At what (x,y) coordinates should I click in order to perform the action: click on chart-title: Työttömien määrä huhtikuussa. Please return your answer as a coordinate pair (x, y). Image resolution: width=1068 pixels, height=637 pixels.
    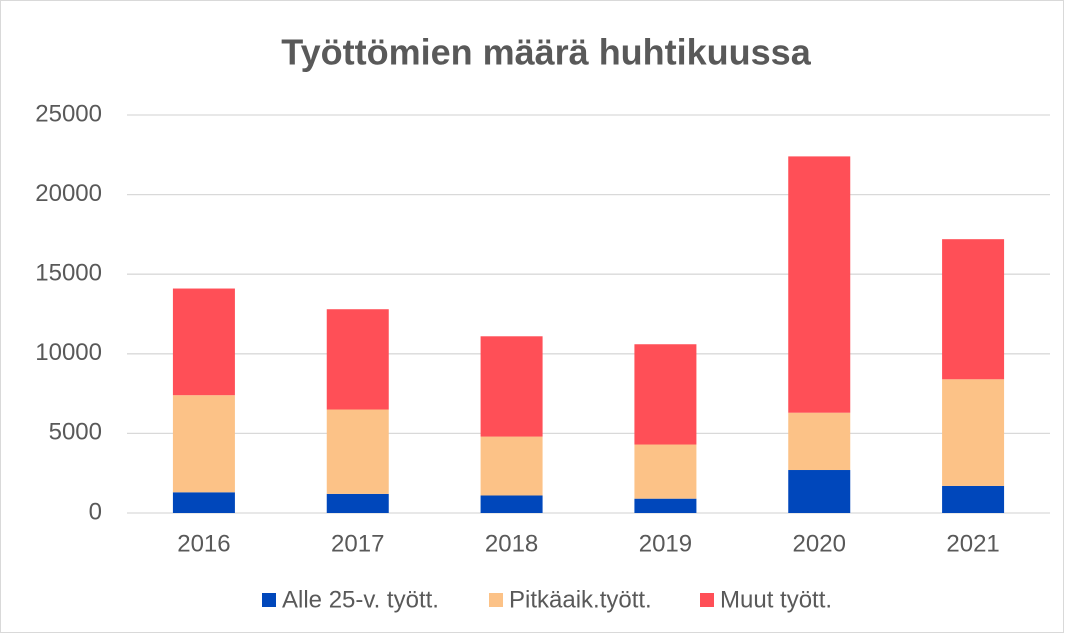
    Looking at the image, I should click on (546, 52).